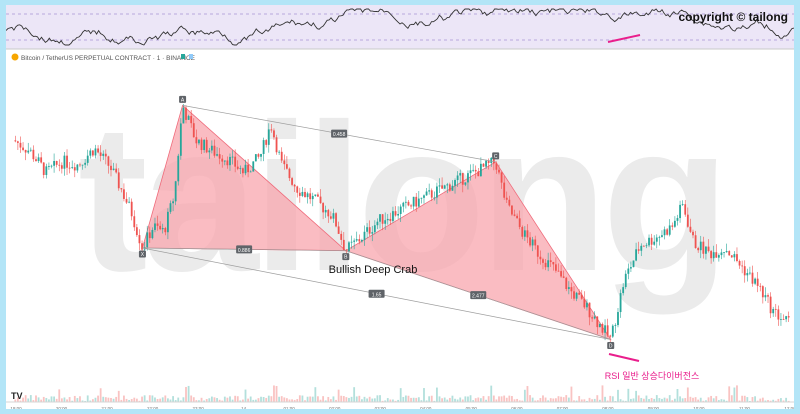  I want to click on copyright-text: copyright © tailong, so click(733, 17).